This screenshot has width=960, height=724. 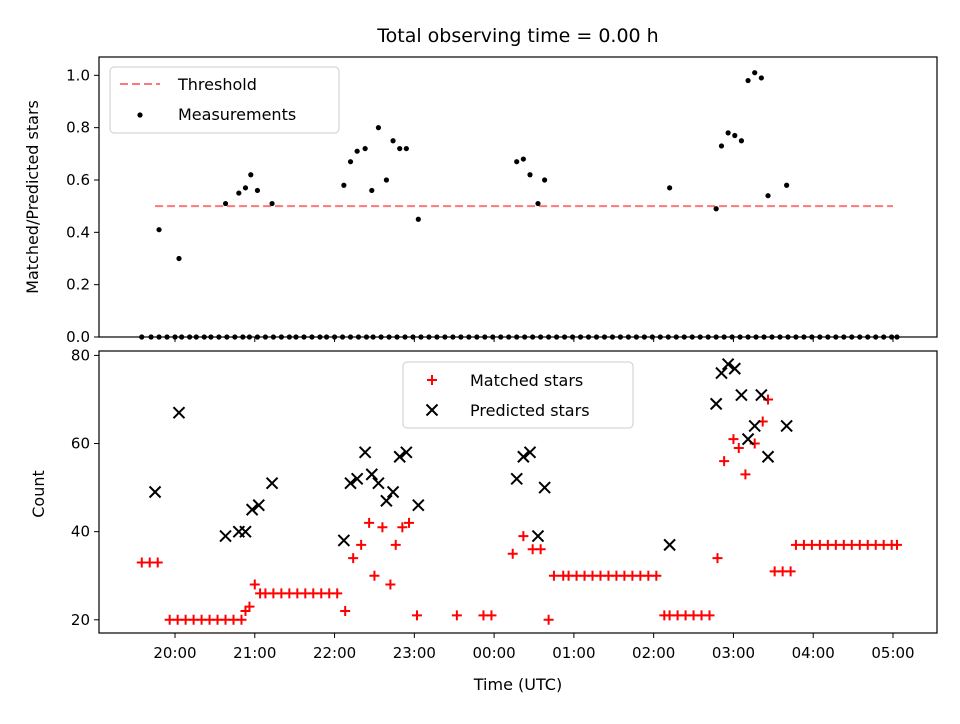 What do you see at coordinates (432, 380) in the screenshot?
I see `legend-matched-swatch-stroke` at bounding box center [432, 380].